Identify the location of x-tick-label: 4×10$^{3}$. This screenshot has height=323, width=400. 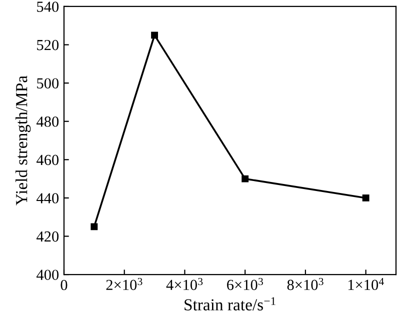
(184, 284).